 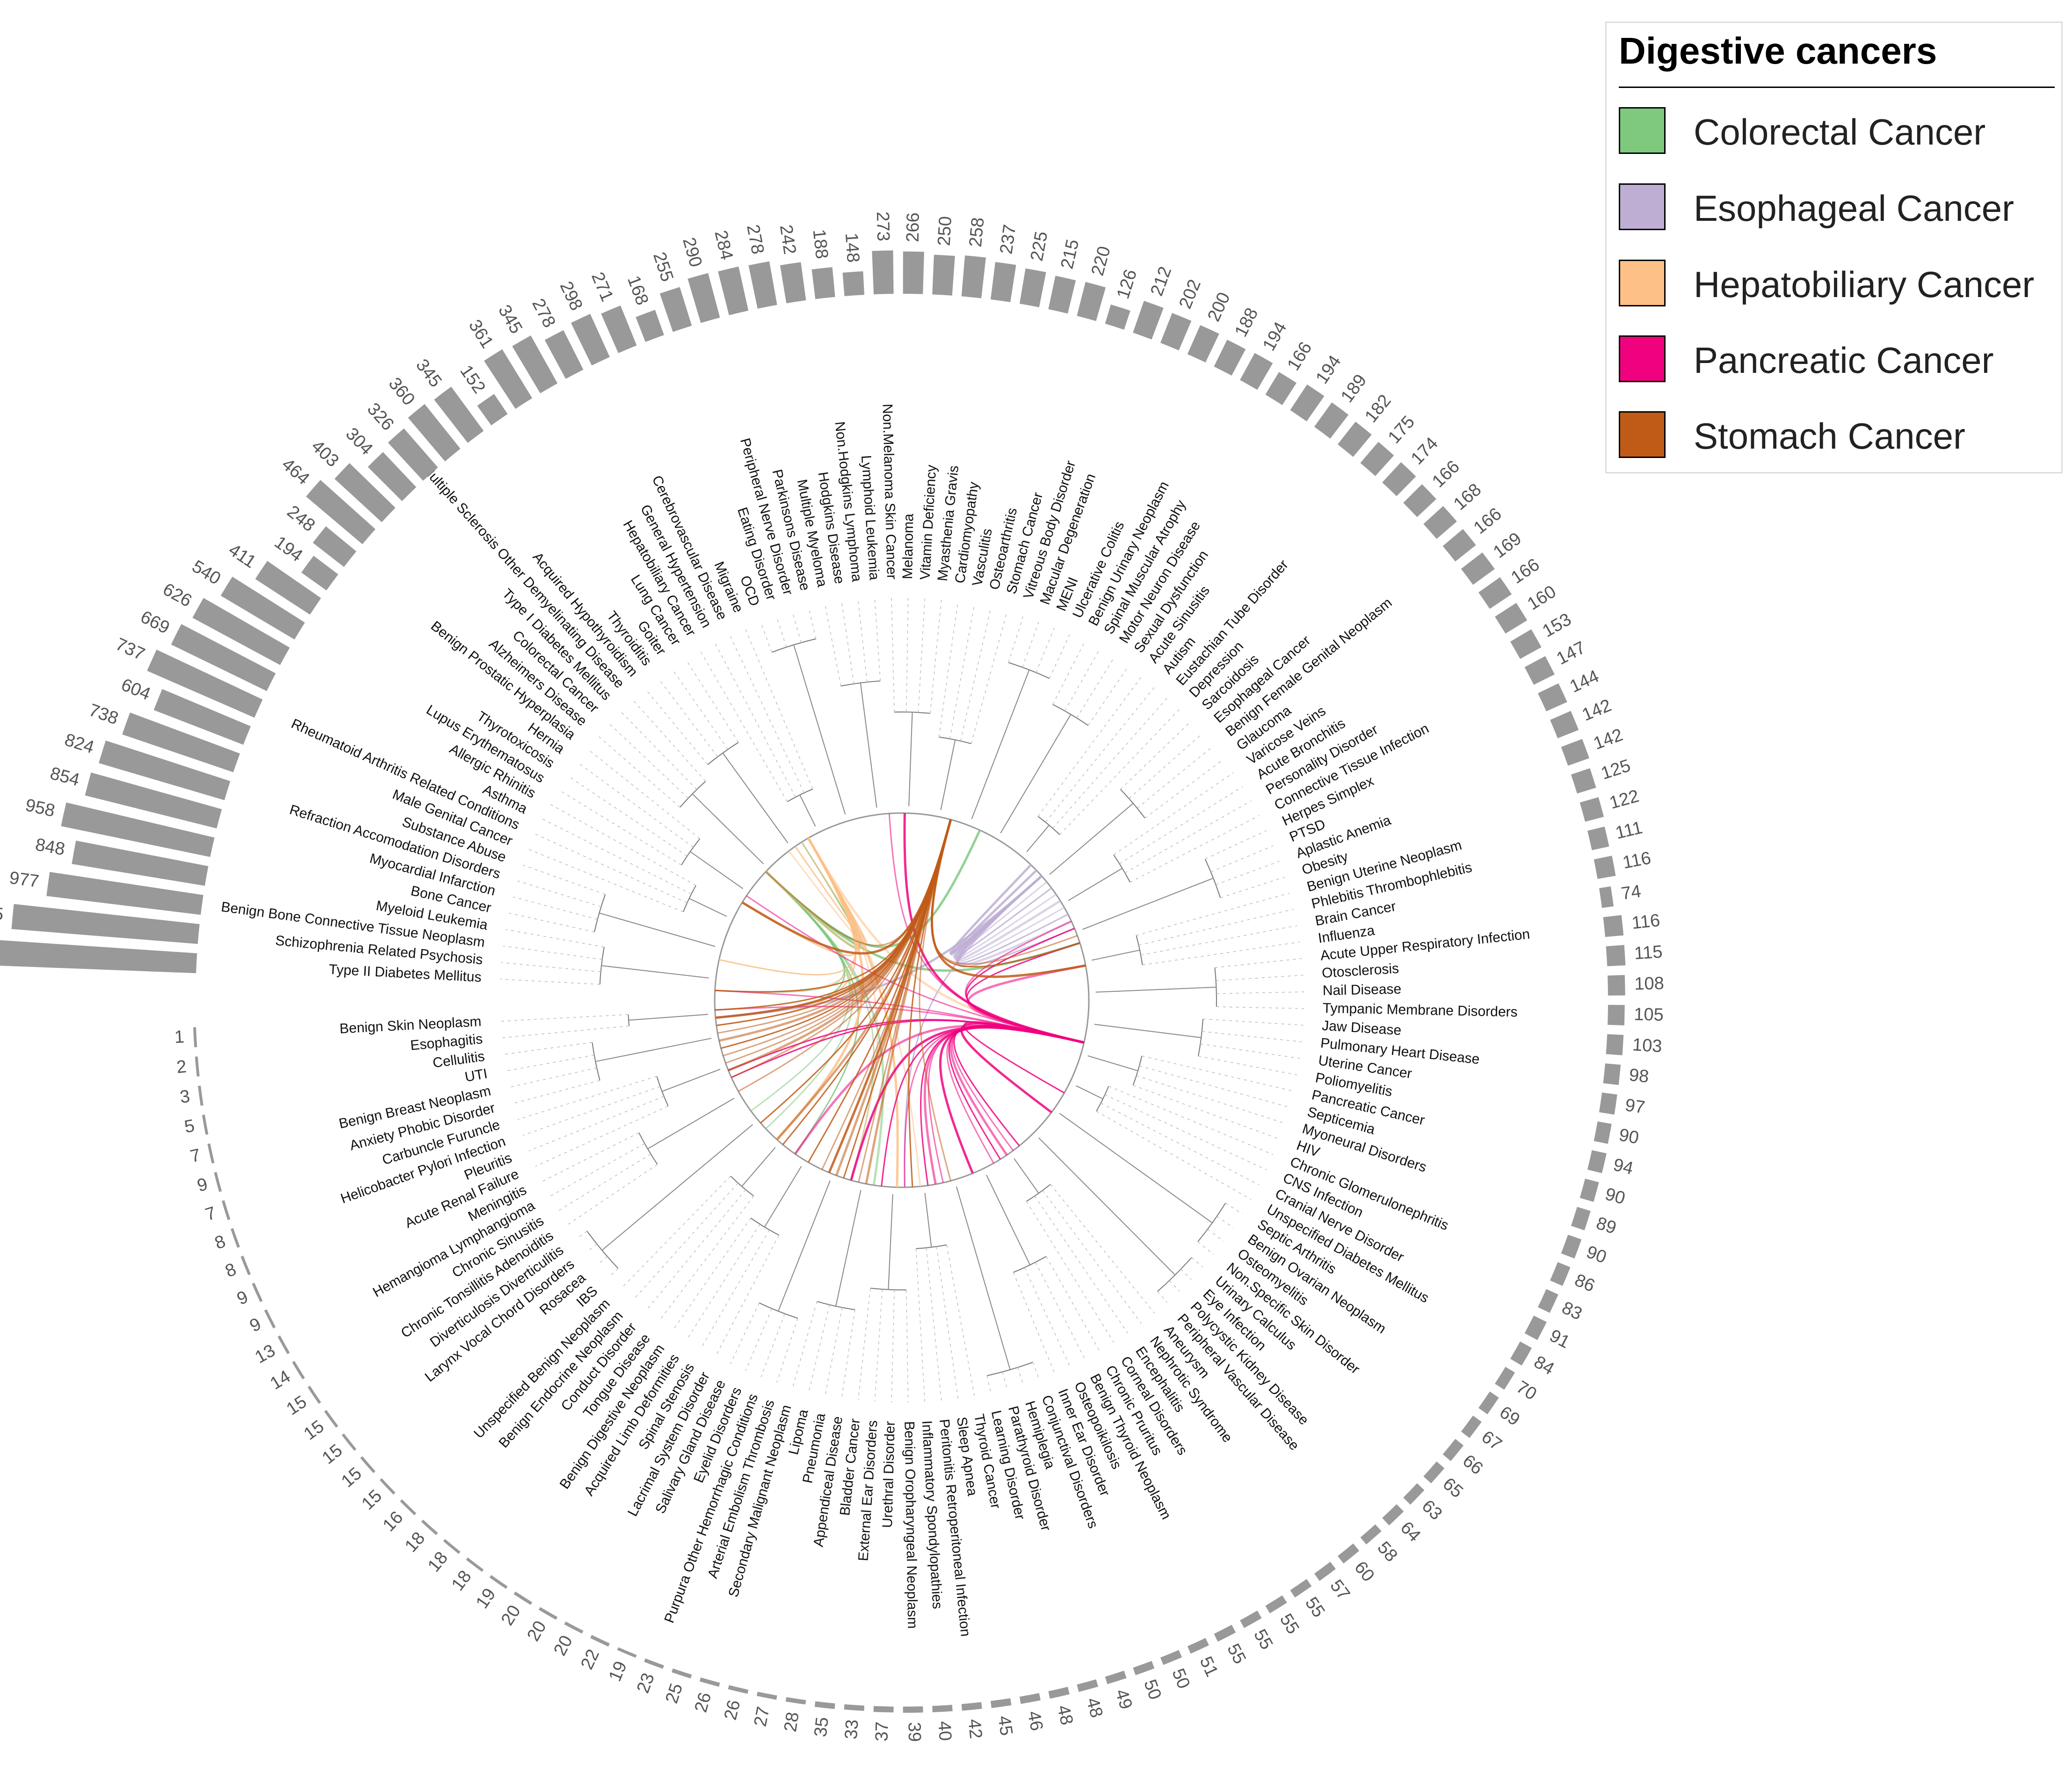 What do you see at coordinates (571, 295) in the screenshot?
I see `count-label-cerebrovascular-disease: 298` at bounding box center [571, 295].